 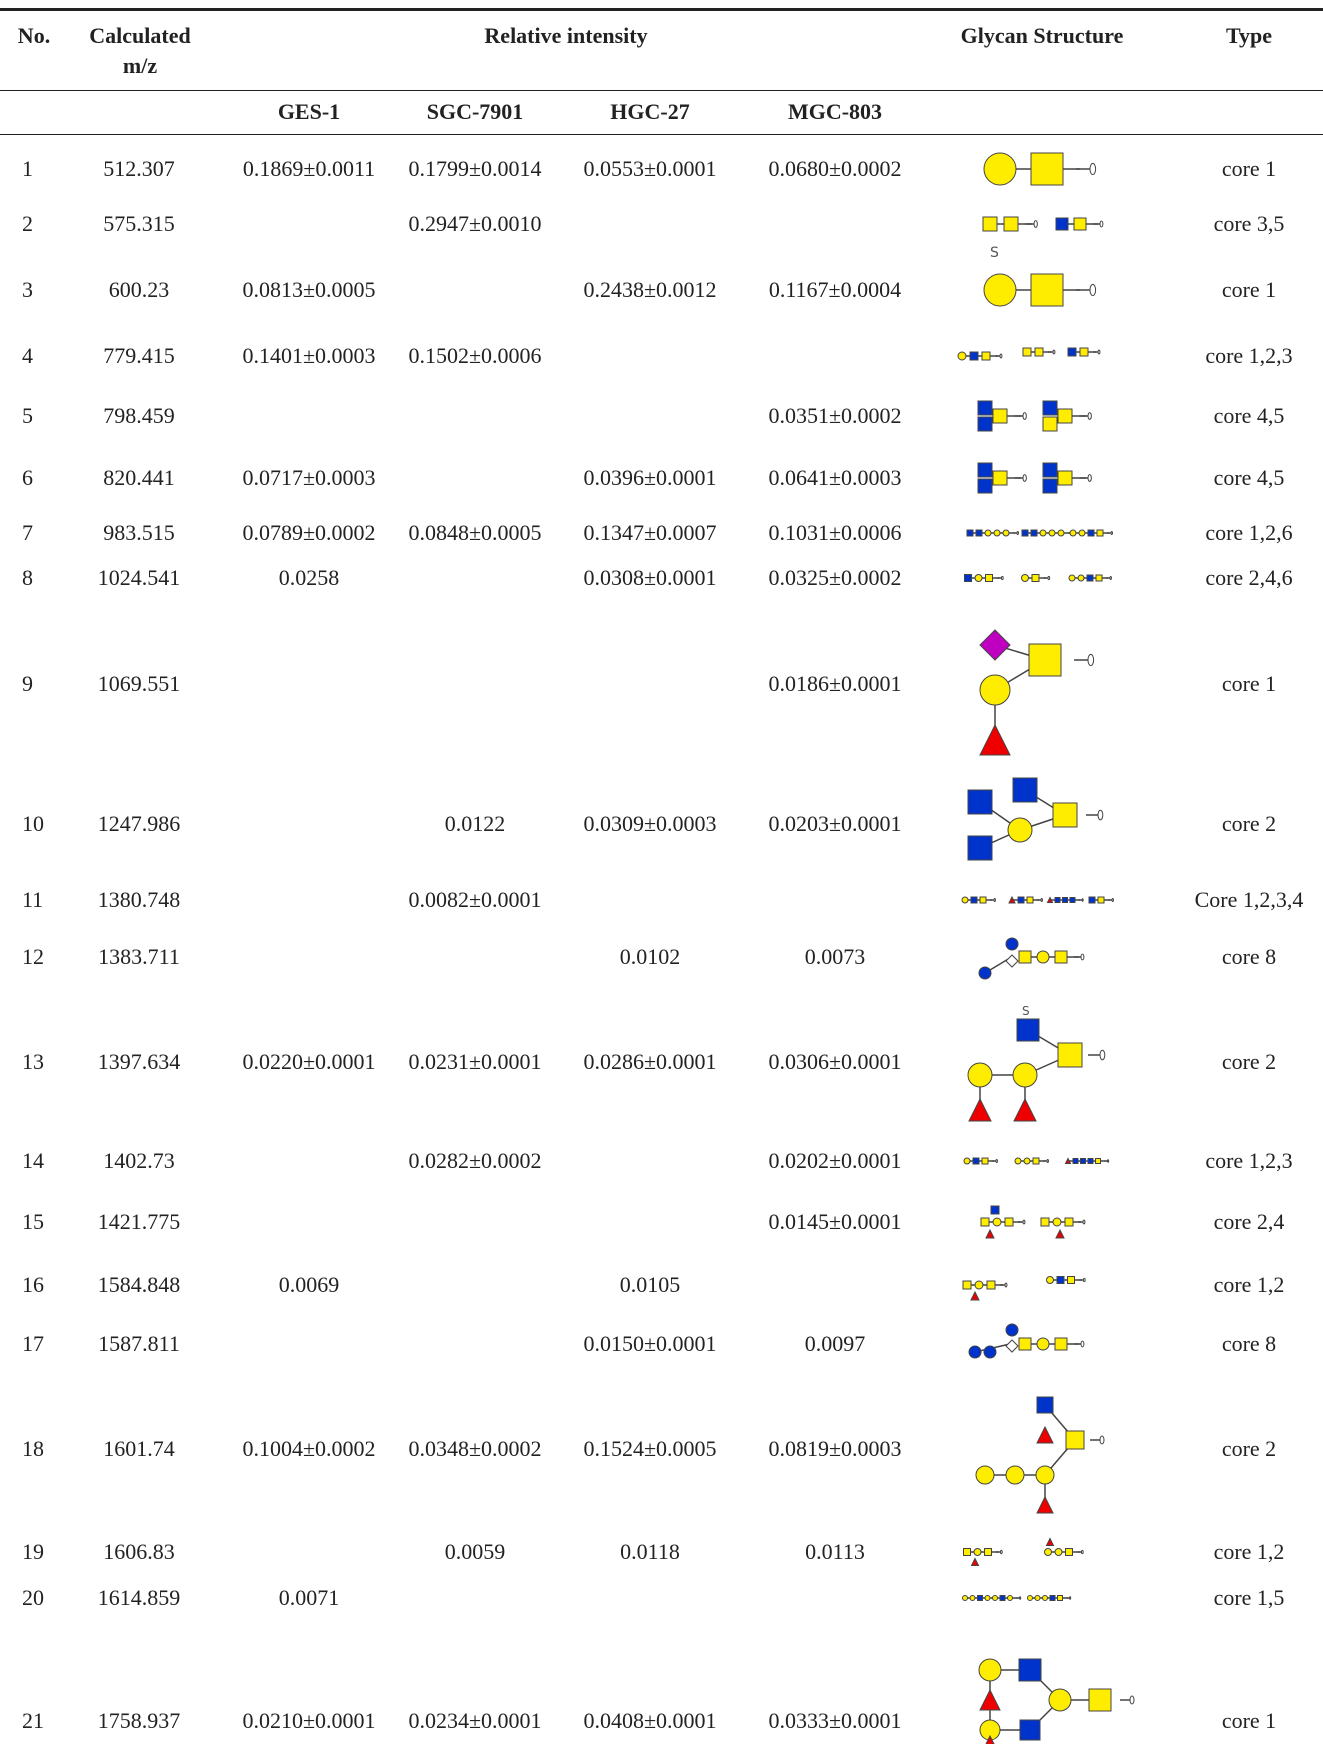 I want to click on cell: 1383.711, so click(x=139, y=956).